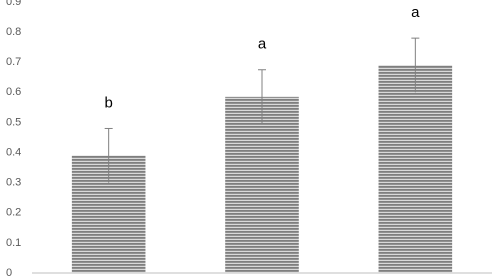 The width and height of the screenshot is (495, 279). Describe the element at coordinates (13, 122) in the screenshot. I see `y-tick-label: 0.5` at that location.